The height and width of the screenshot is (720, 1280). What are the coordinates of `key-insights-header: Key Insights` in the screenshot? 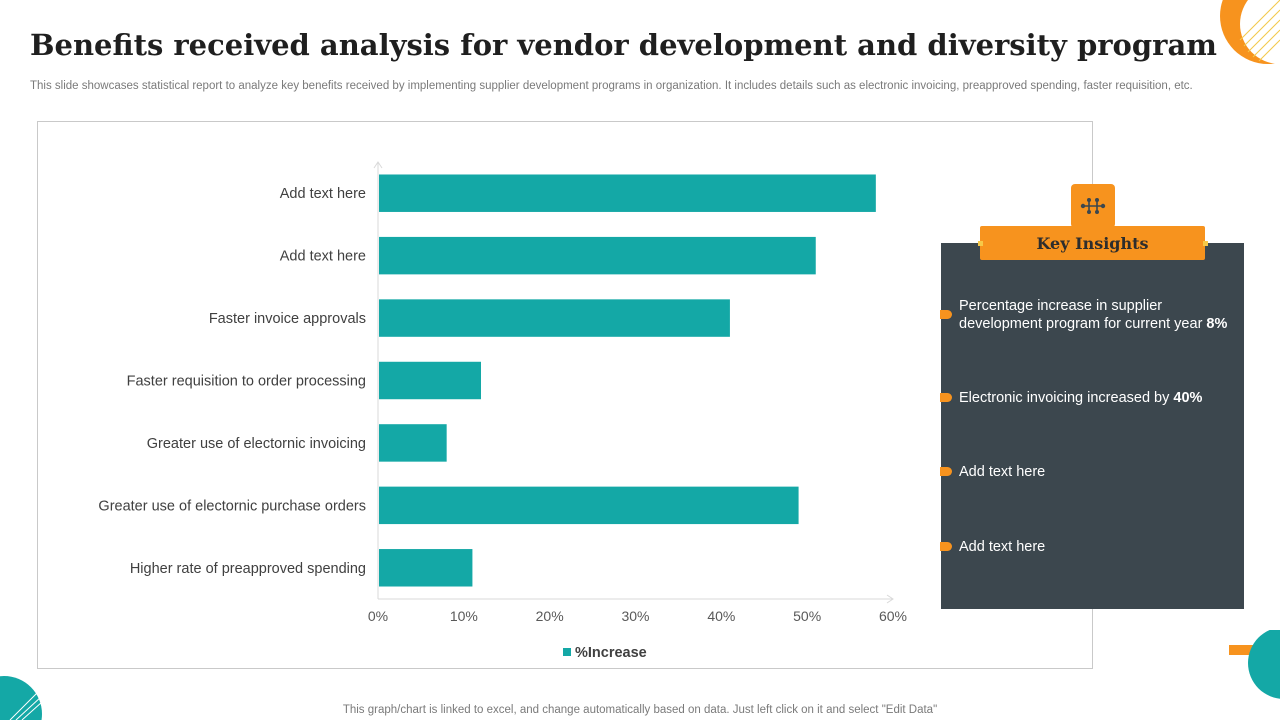 It's located at (1092, 243).